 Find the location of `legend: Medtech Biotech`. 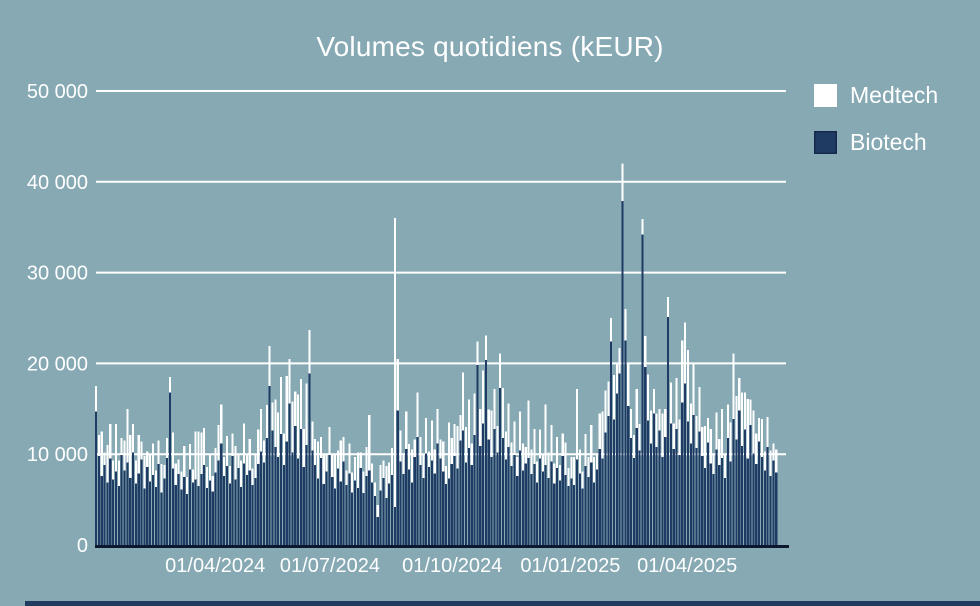

legend: Medtech Biotech is located at coordinates (876, 129).